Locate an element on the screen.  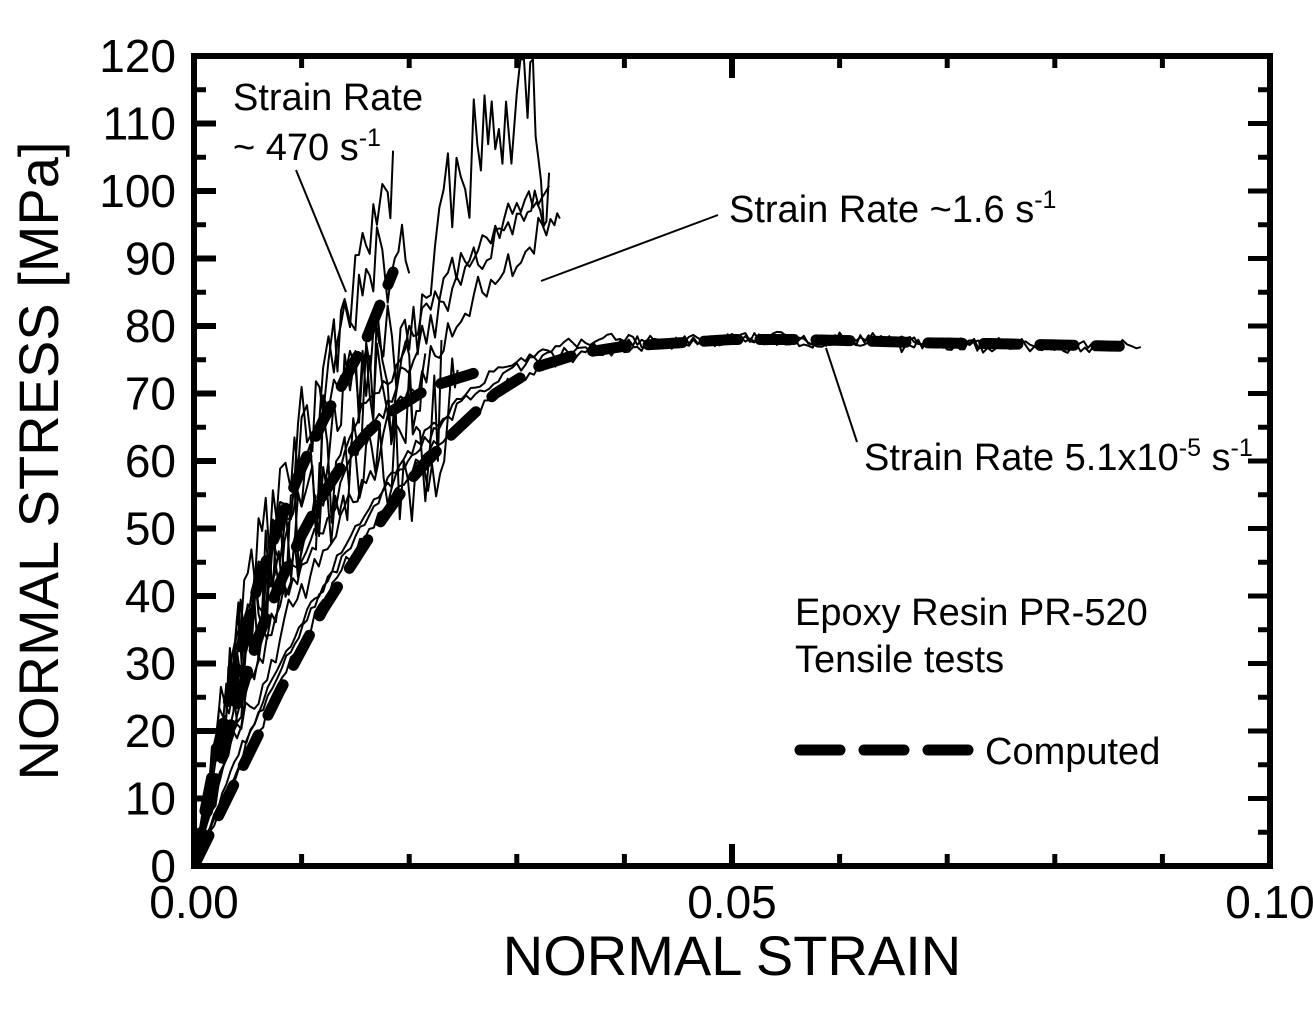
x-tick-label: 0.00 is located at coordinates (194, 902).